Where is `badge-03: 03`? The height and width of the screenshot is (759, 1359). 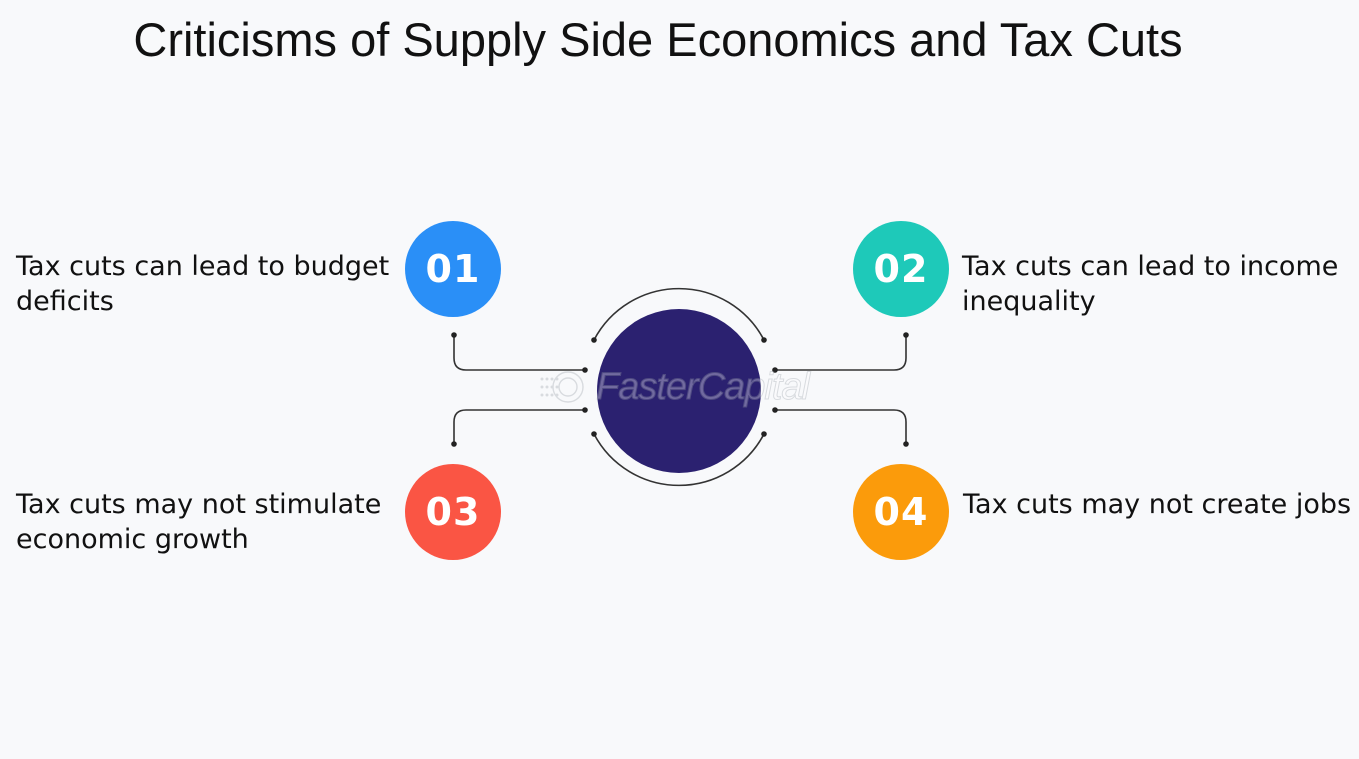
badge-03: 03 is located at coordinates (453, 512).